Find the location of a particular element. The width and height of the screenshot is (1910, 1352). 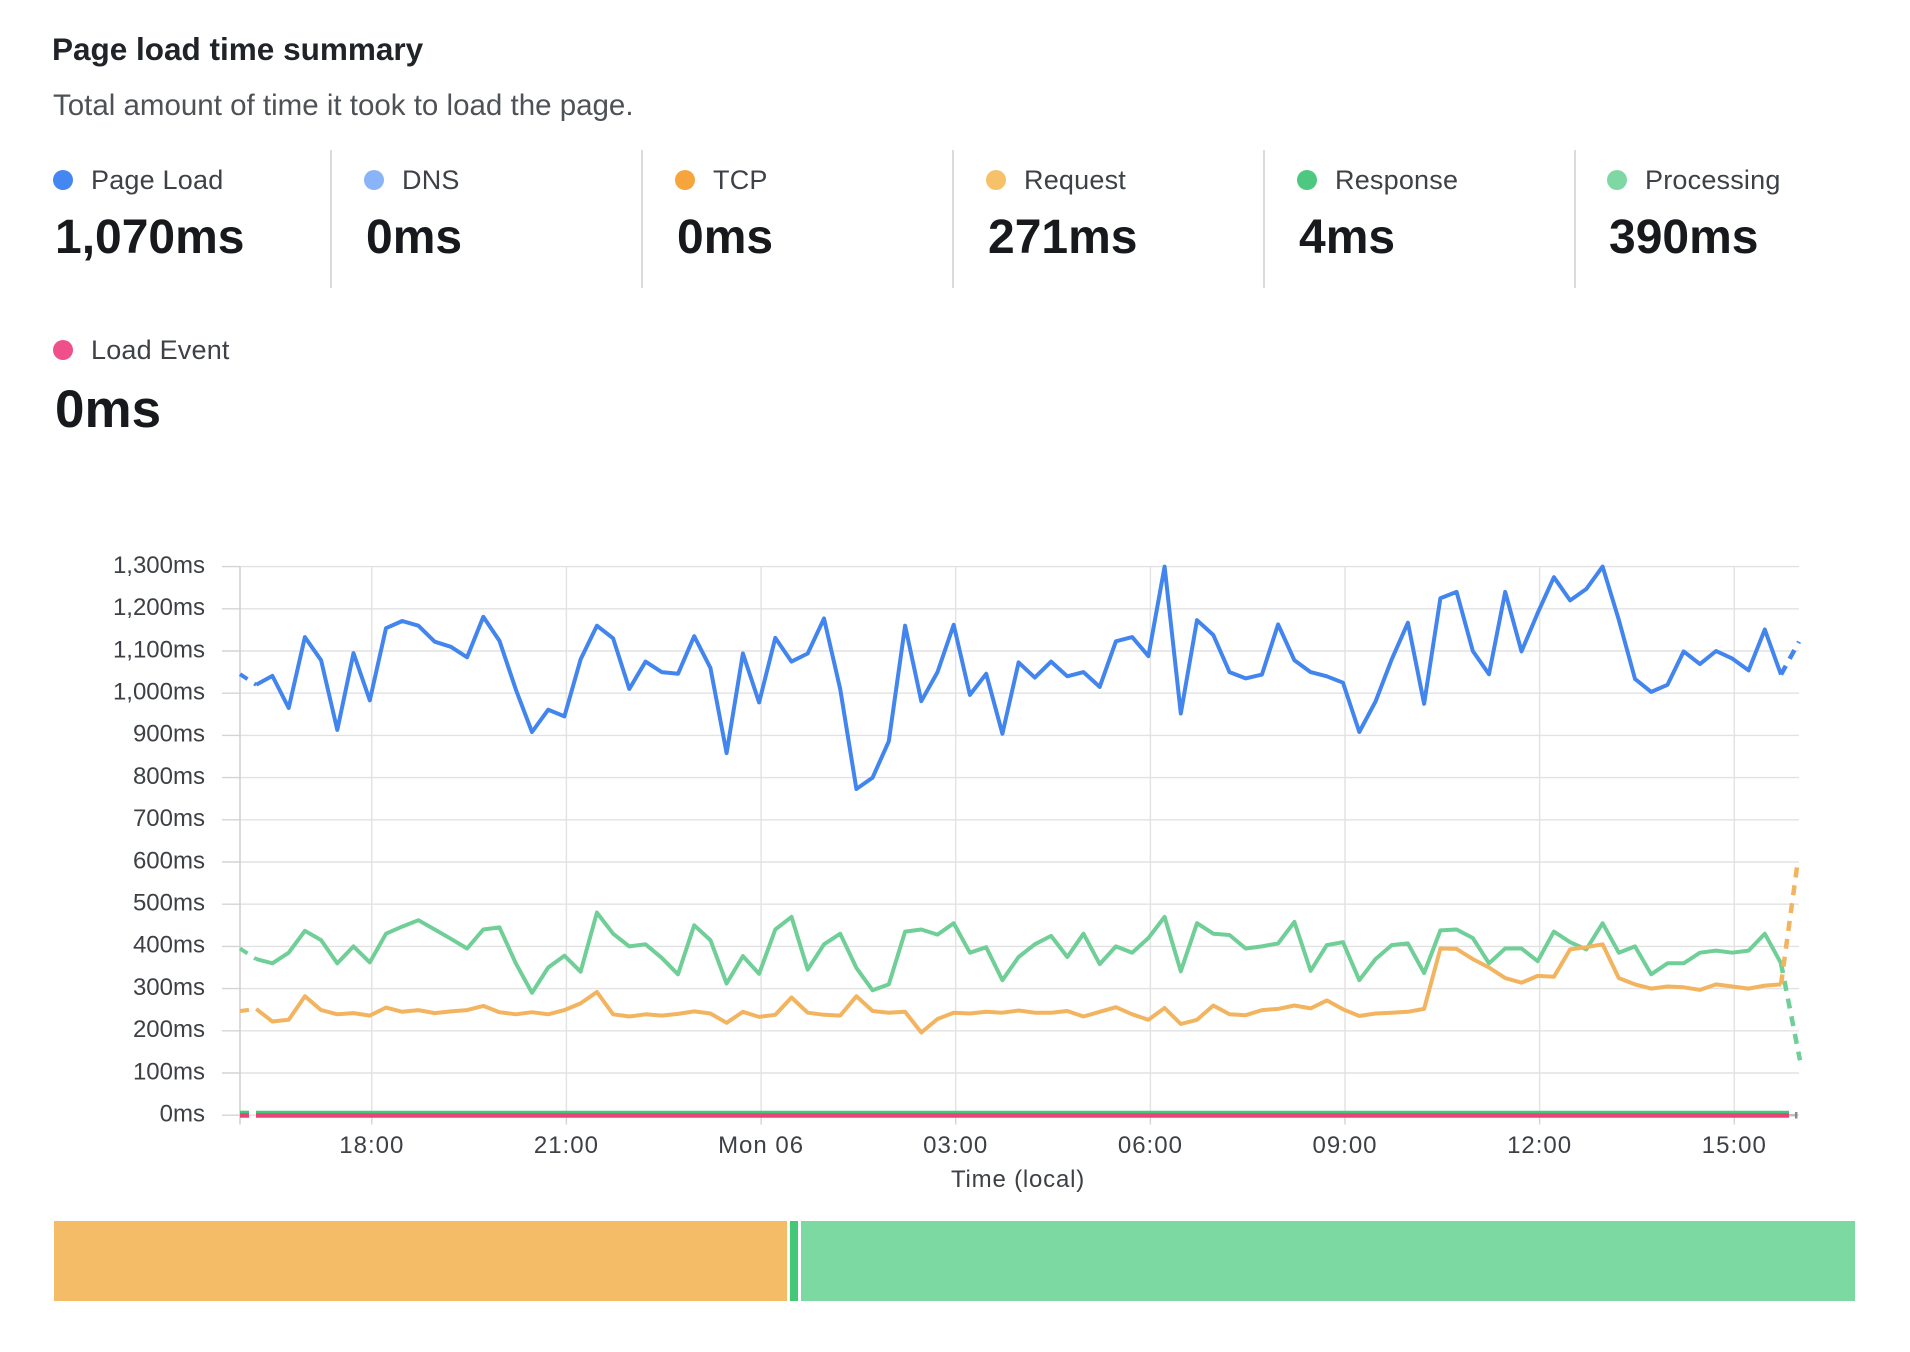

svg-text: 200ms is located at coordinates (169, 1029).